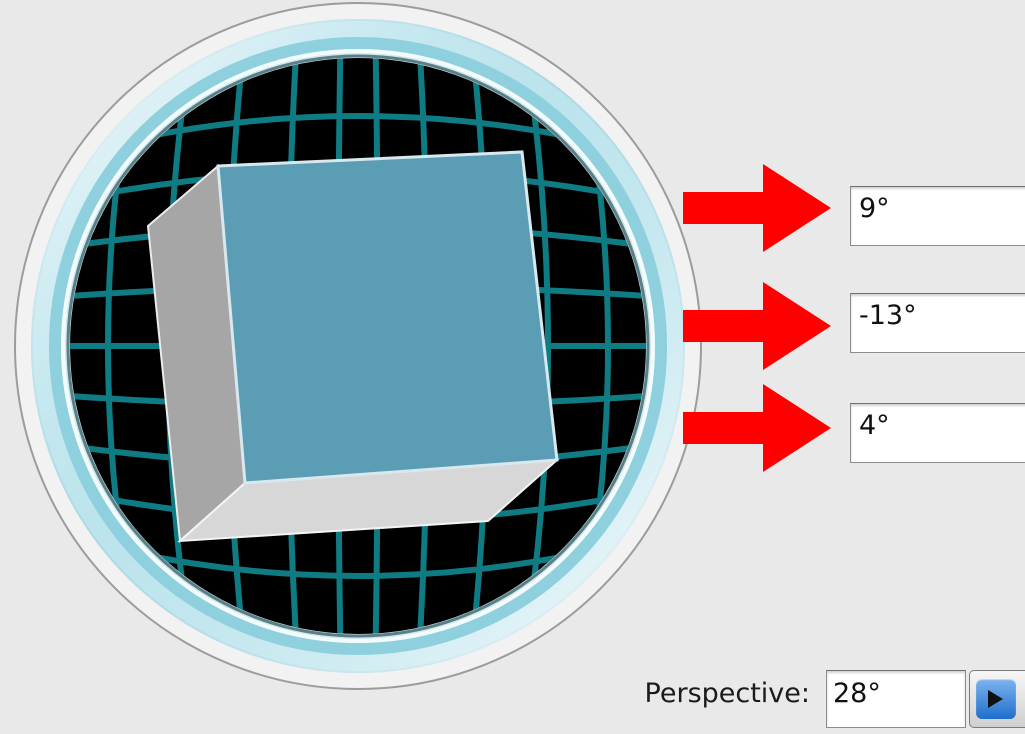  Describe the element at coordinates (937, 216) in the screenshot. I see `x-rotation-field: 9°` at that location.